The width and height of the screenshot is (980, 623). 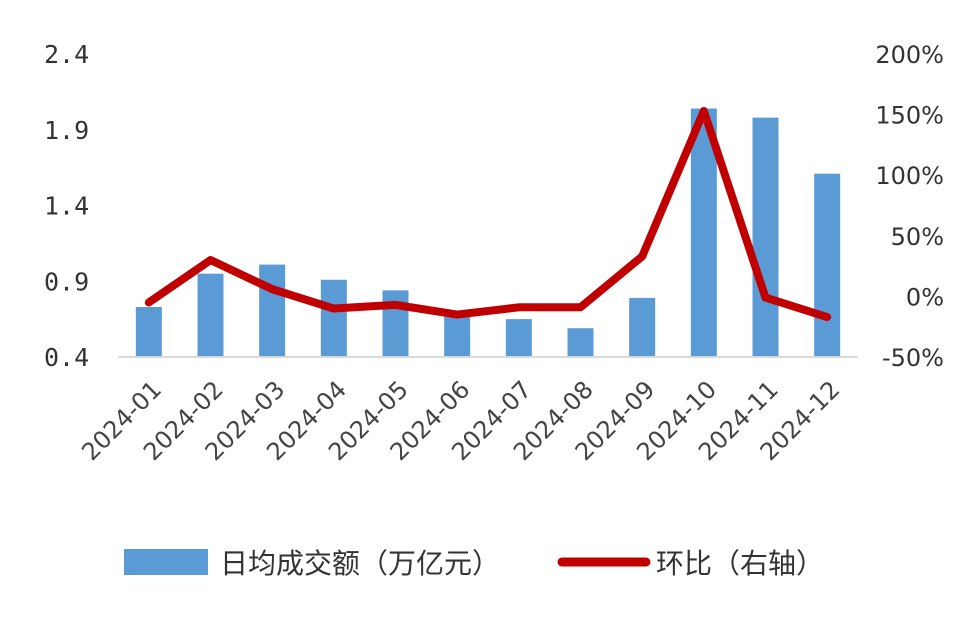 What do you see at coordinates (360, 563) in the screenshot?
I see `legend-bar-label: 日均成交额（万亿元）` at bounding box center [360, 563].